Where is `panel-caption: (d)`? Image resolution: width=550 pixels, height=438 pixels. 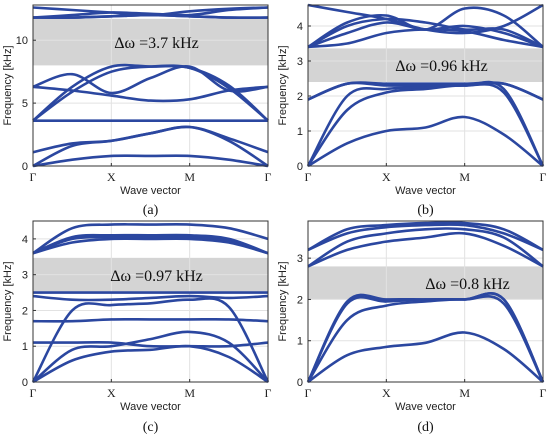
panel-caption: (d) is located at coordinates (425, 427).